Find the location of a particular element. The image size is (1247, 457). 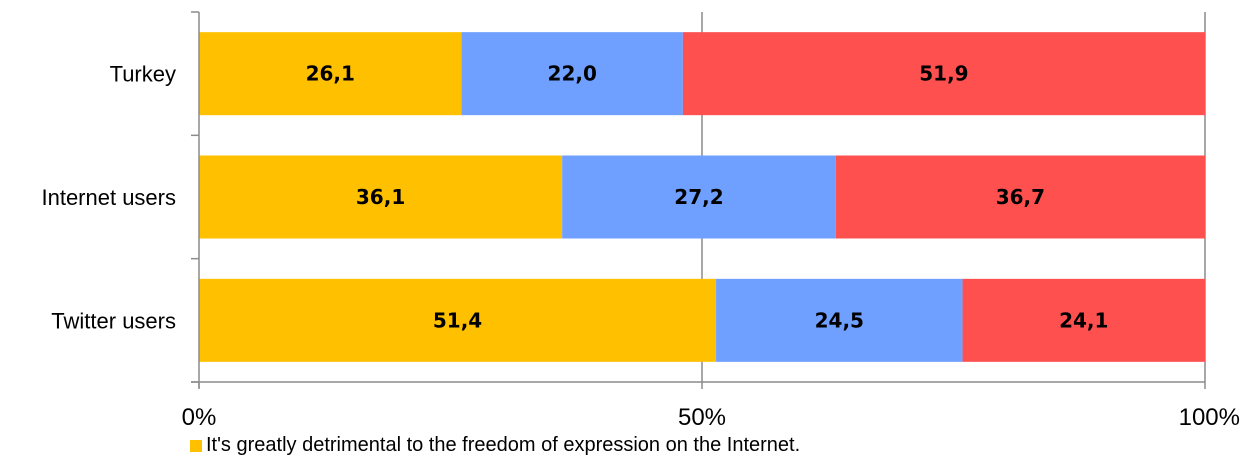

category-label: Twitter users is located at coordinates (113, 320).